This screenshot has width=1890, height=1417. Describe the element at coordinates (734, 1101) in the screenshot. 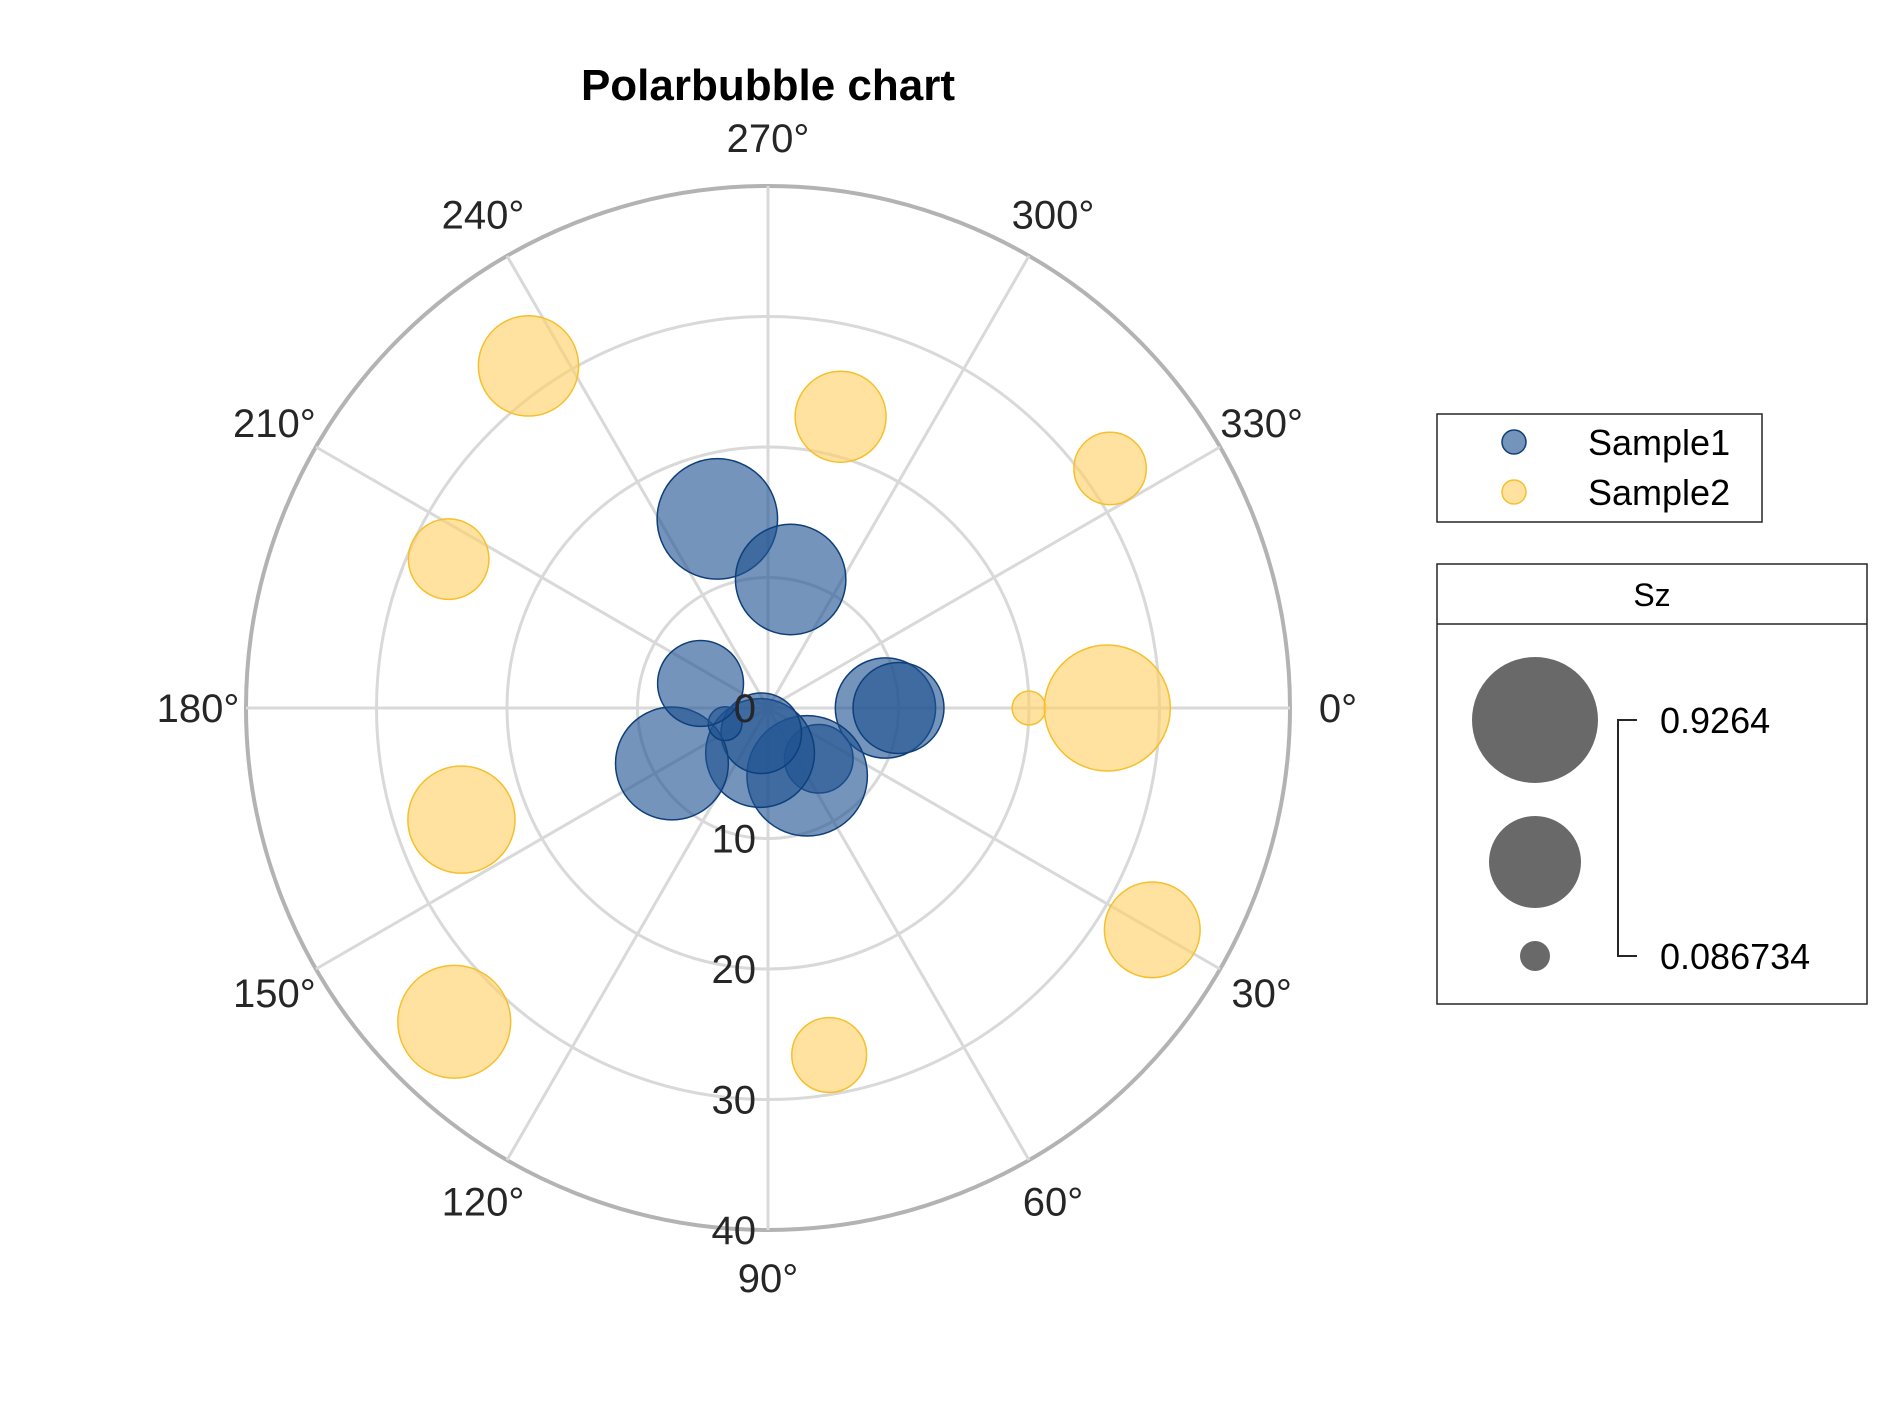

I see `r-tick-label-30: 30` at that location.